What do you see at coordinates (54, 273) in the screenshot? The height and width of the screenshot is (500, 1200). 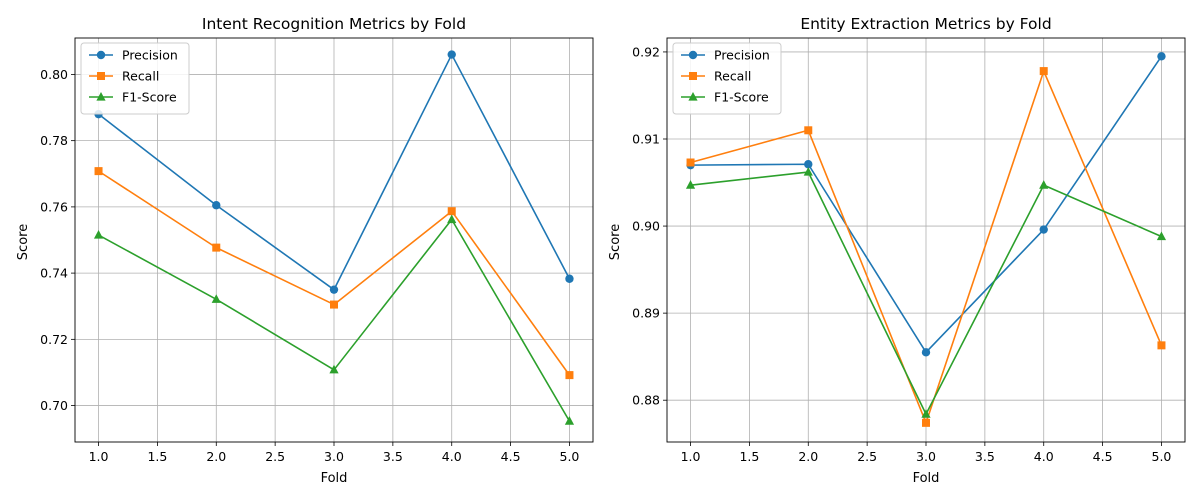 I see `y-tick-label: 0.74` at bounding box center [54, 273].